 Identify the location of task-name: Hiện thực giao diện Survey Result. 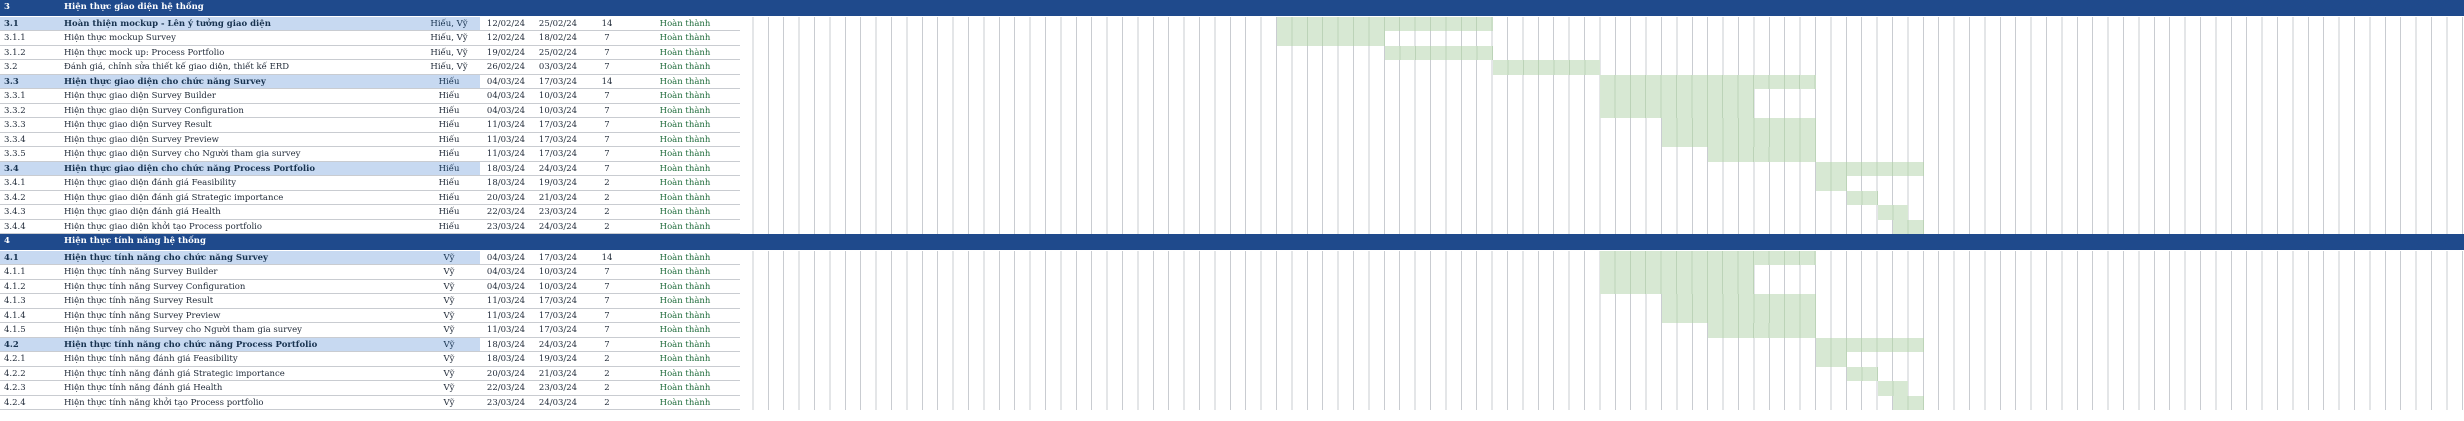
(245, 125).